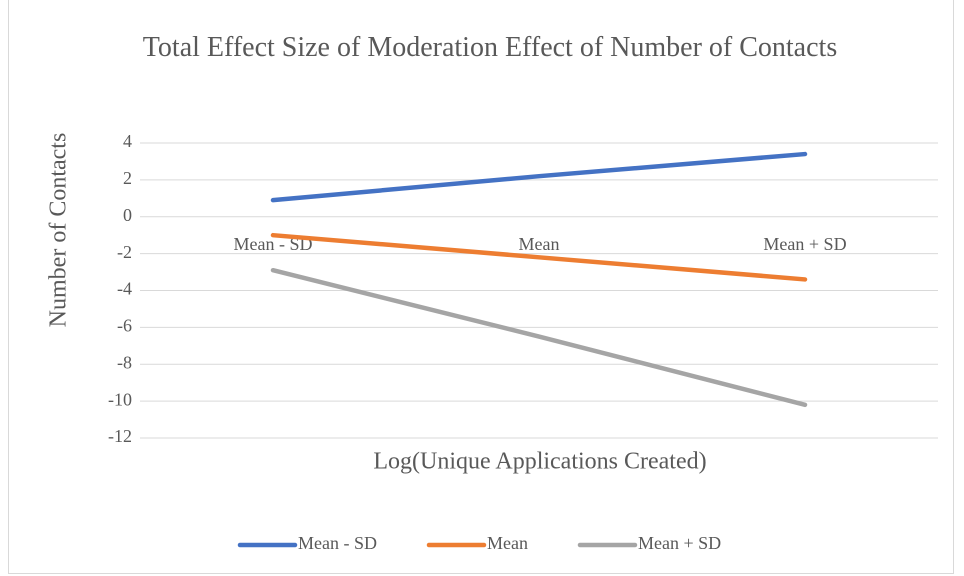  Describe the element at coordinates (124, 326) in the screenshot. I see `y-tick-label: -6` at that location.